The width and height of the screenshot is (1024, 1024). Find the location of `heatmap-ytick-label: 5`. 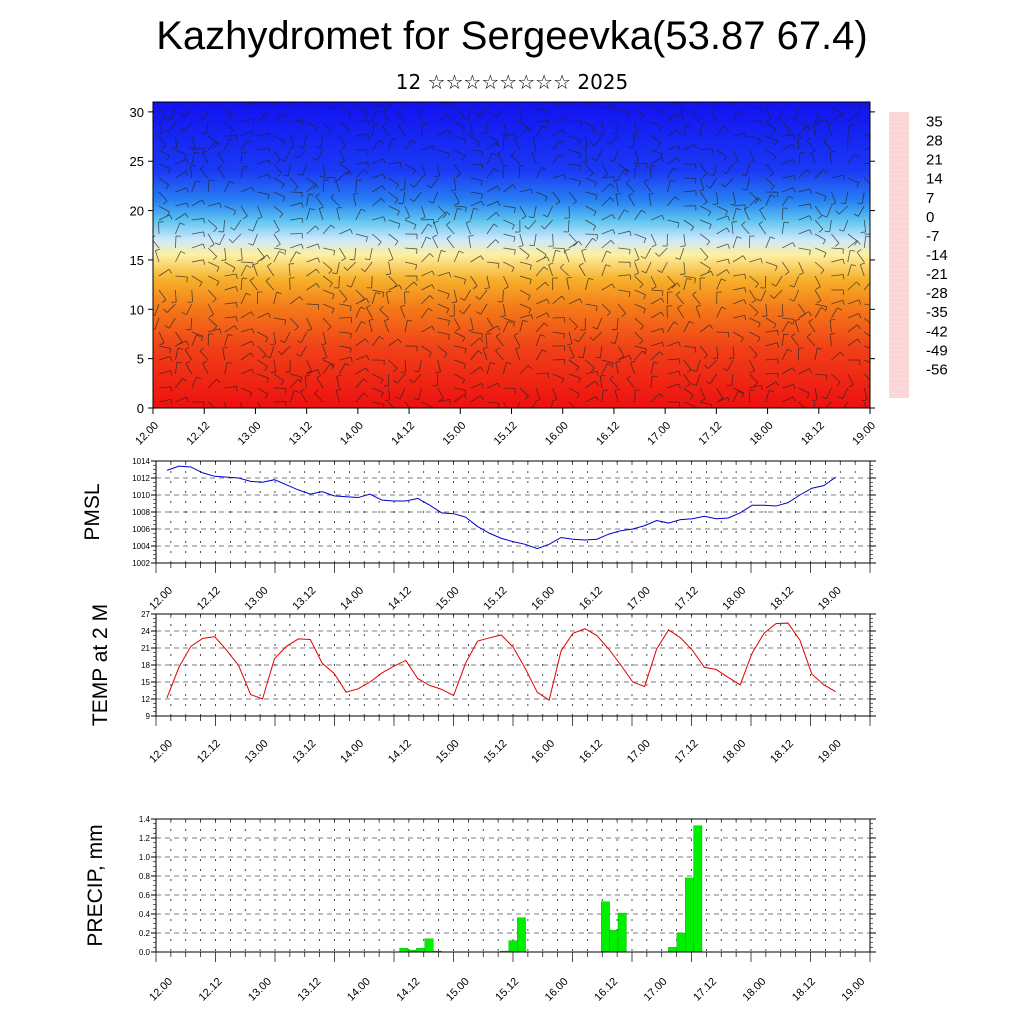

heatmap-ytick-label: 5 is located at coordinates (140, 359).